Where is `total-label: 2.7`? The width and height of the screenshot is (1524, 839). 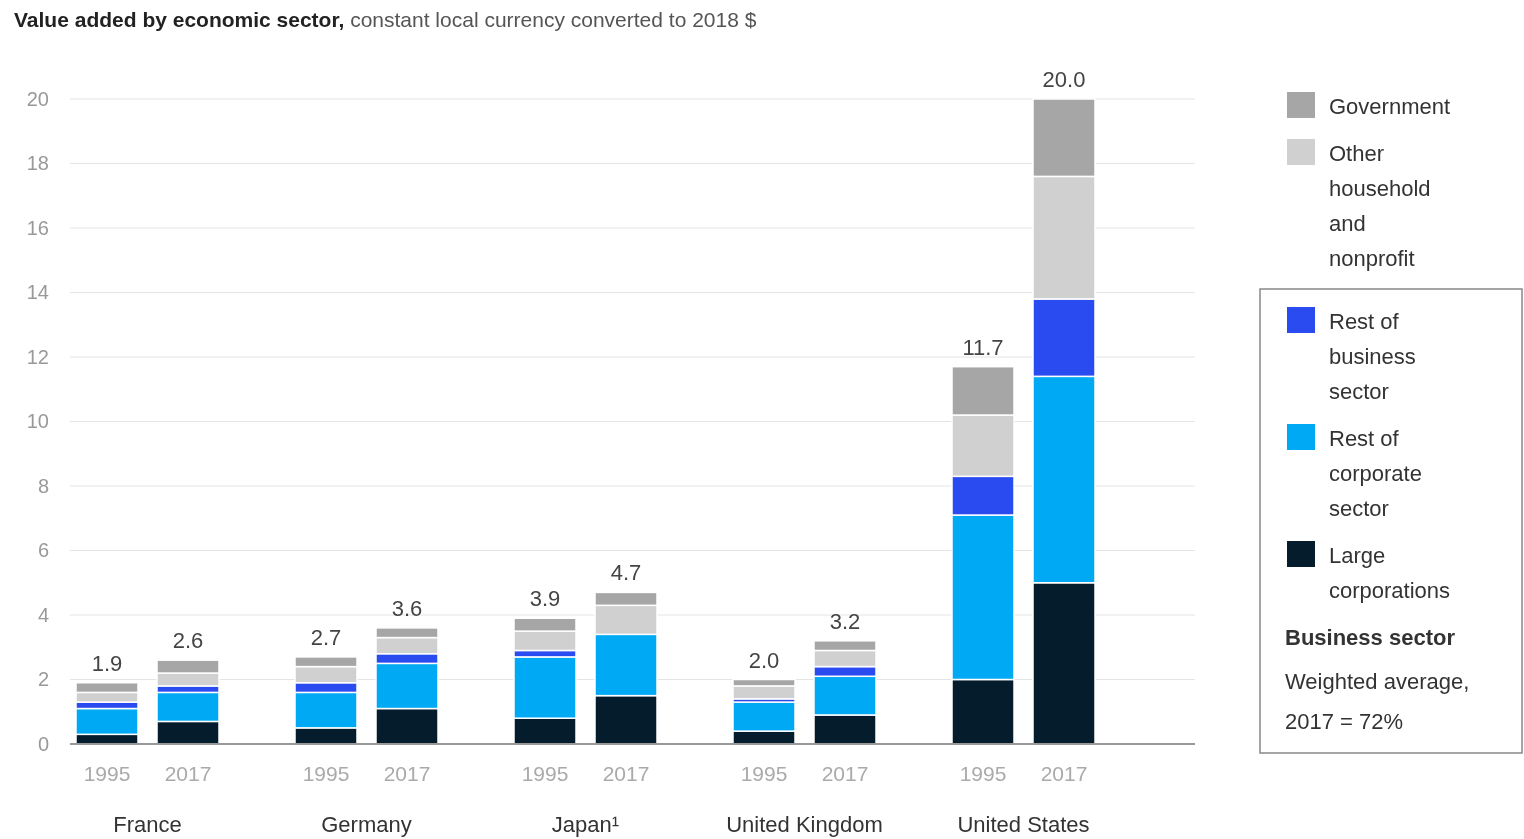
total-label: 2.7 is located at coordinates (326, 637).